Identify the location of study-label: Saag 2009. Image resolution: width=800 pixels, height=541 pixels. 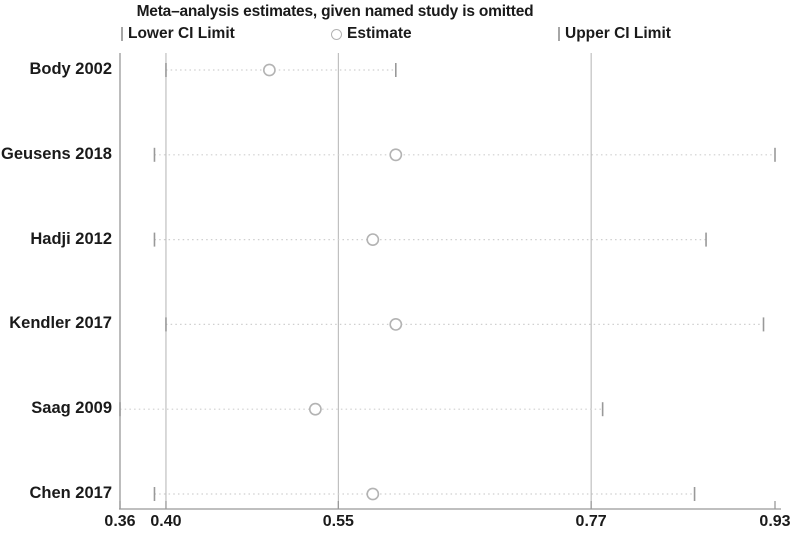
(71, 408).